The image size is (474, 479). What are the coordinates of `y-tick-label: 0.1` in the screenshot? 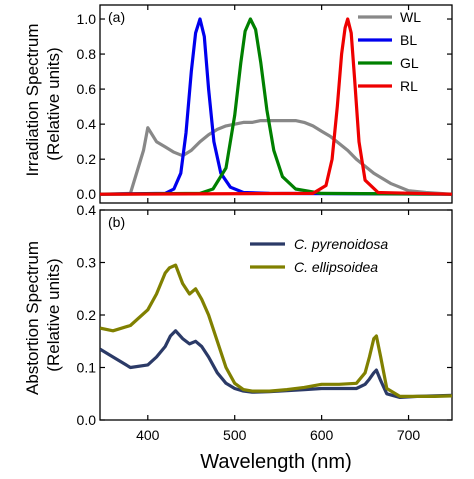 It's located at (87, 368).